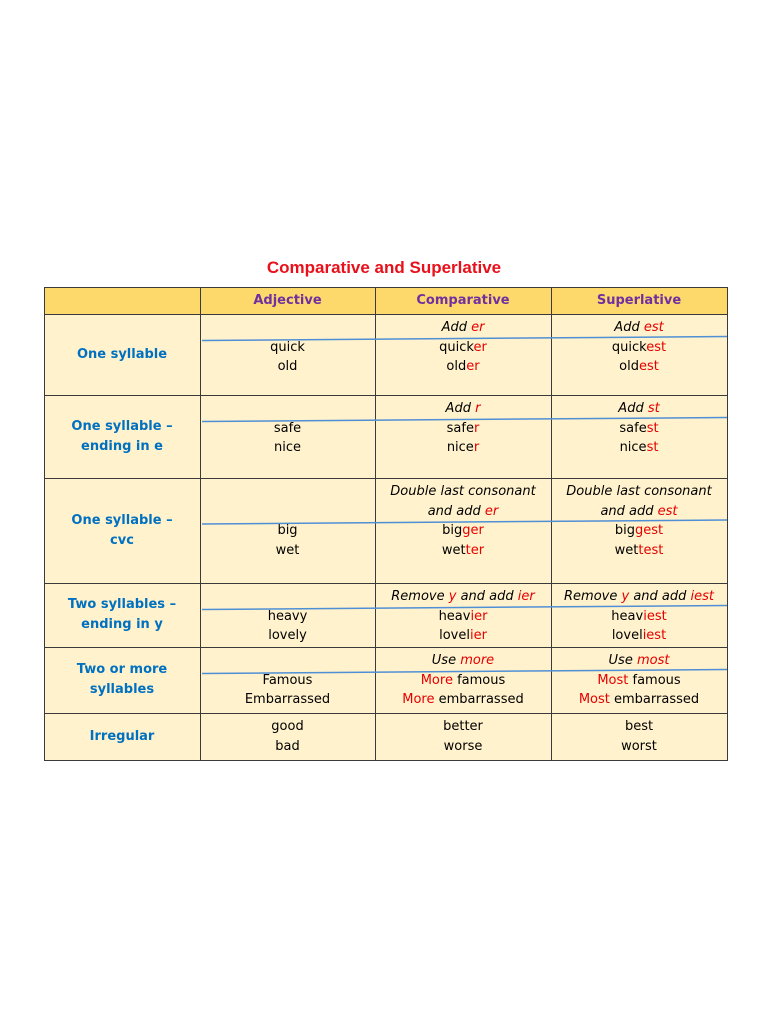 Image resolution: width=768 pixels, height=1024 pixels. I want to click on text-segment: heav, so click(454, 616).